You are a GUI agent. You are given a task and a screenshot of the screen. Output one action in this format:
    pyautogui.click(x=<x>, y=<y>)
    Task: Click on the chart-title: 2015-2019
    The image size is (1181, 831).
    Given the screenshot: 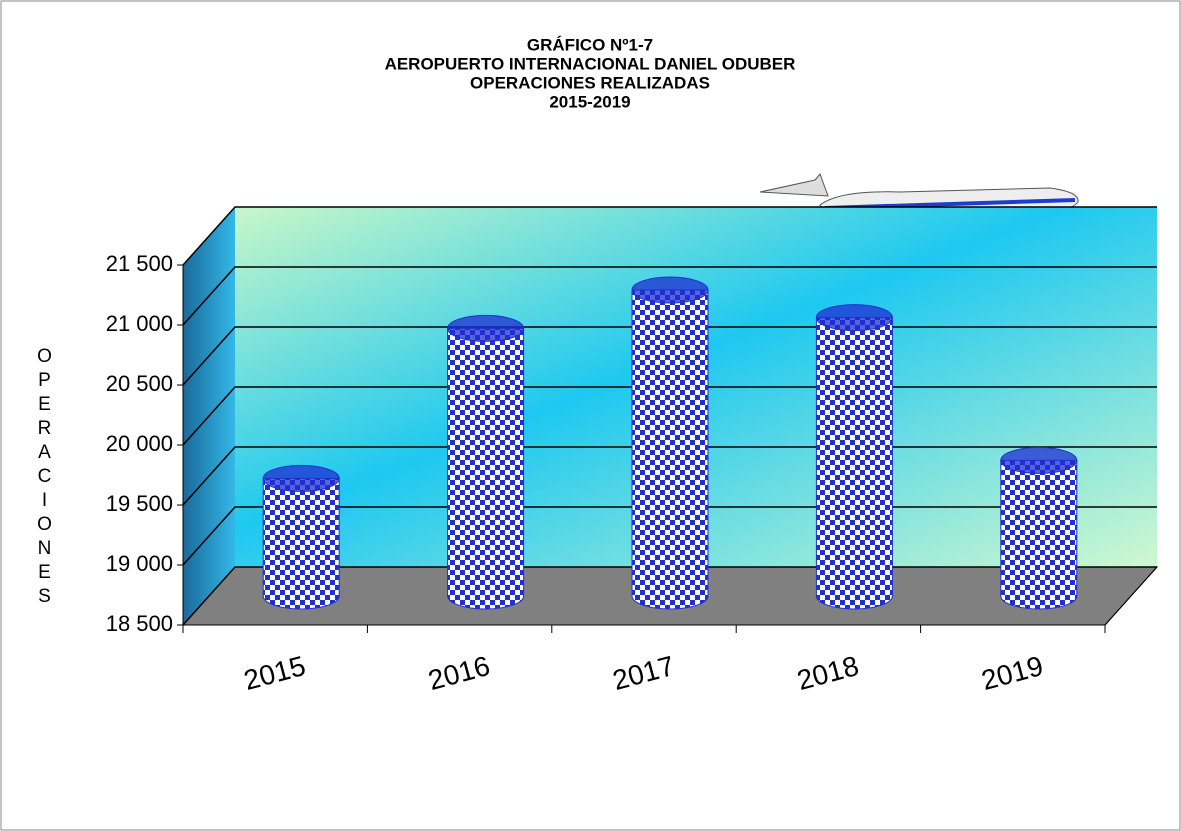 What is the action you would take?
    pyautogui.click(x=589, y=101)
    